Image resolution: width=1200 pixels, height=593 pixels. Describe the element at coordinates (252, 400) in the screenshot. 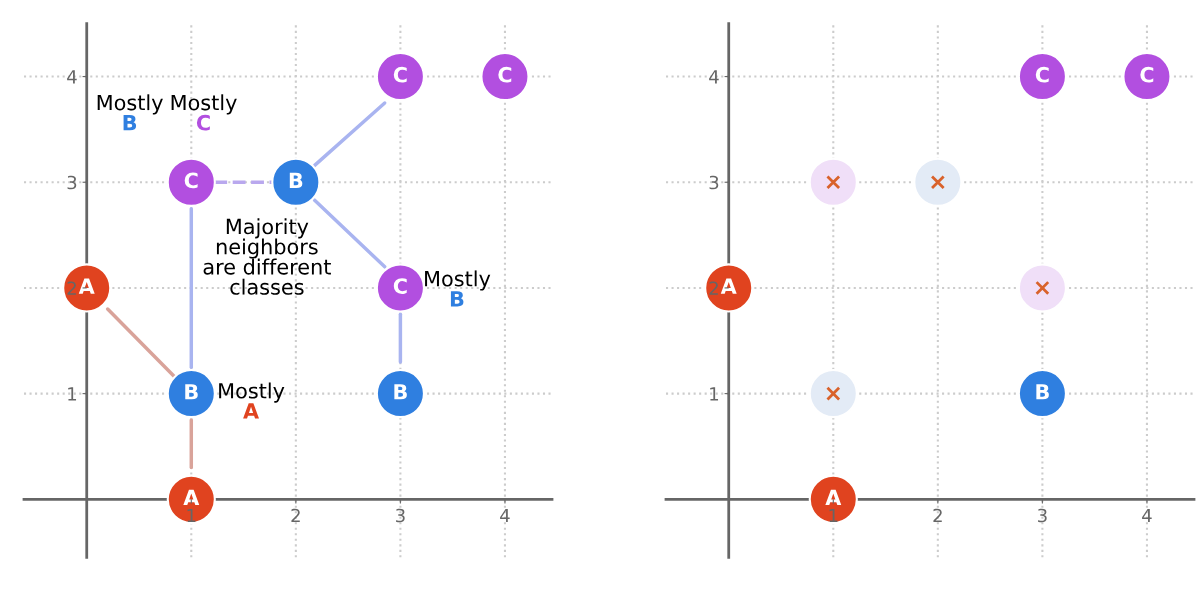

I see `annotation: Mostly A` at that location.